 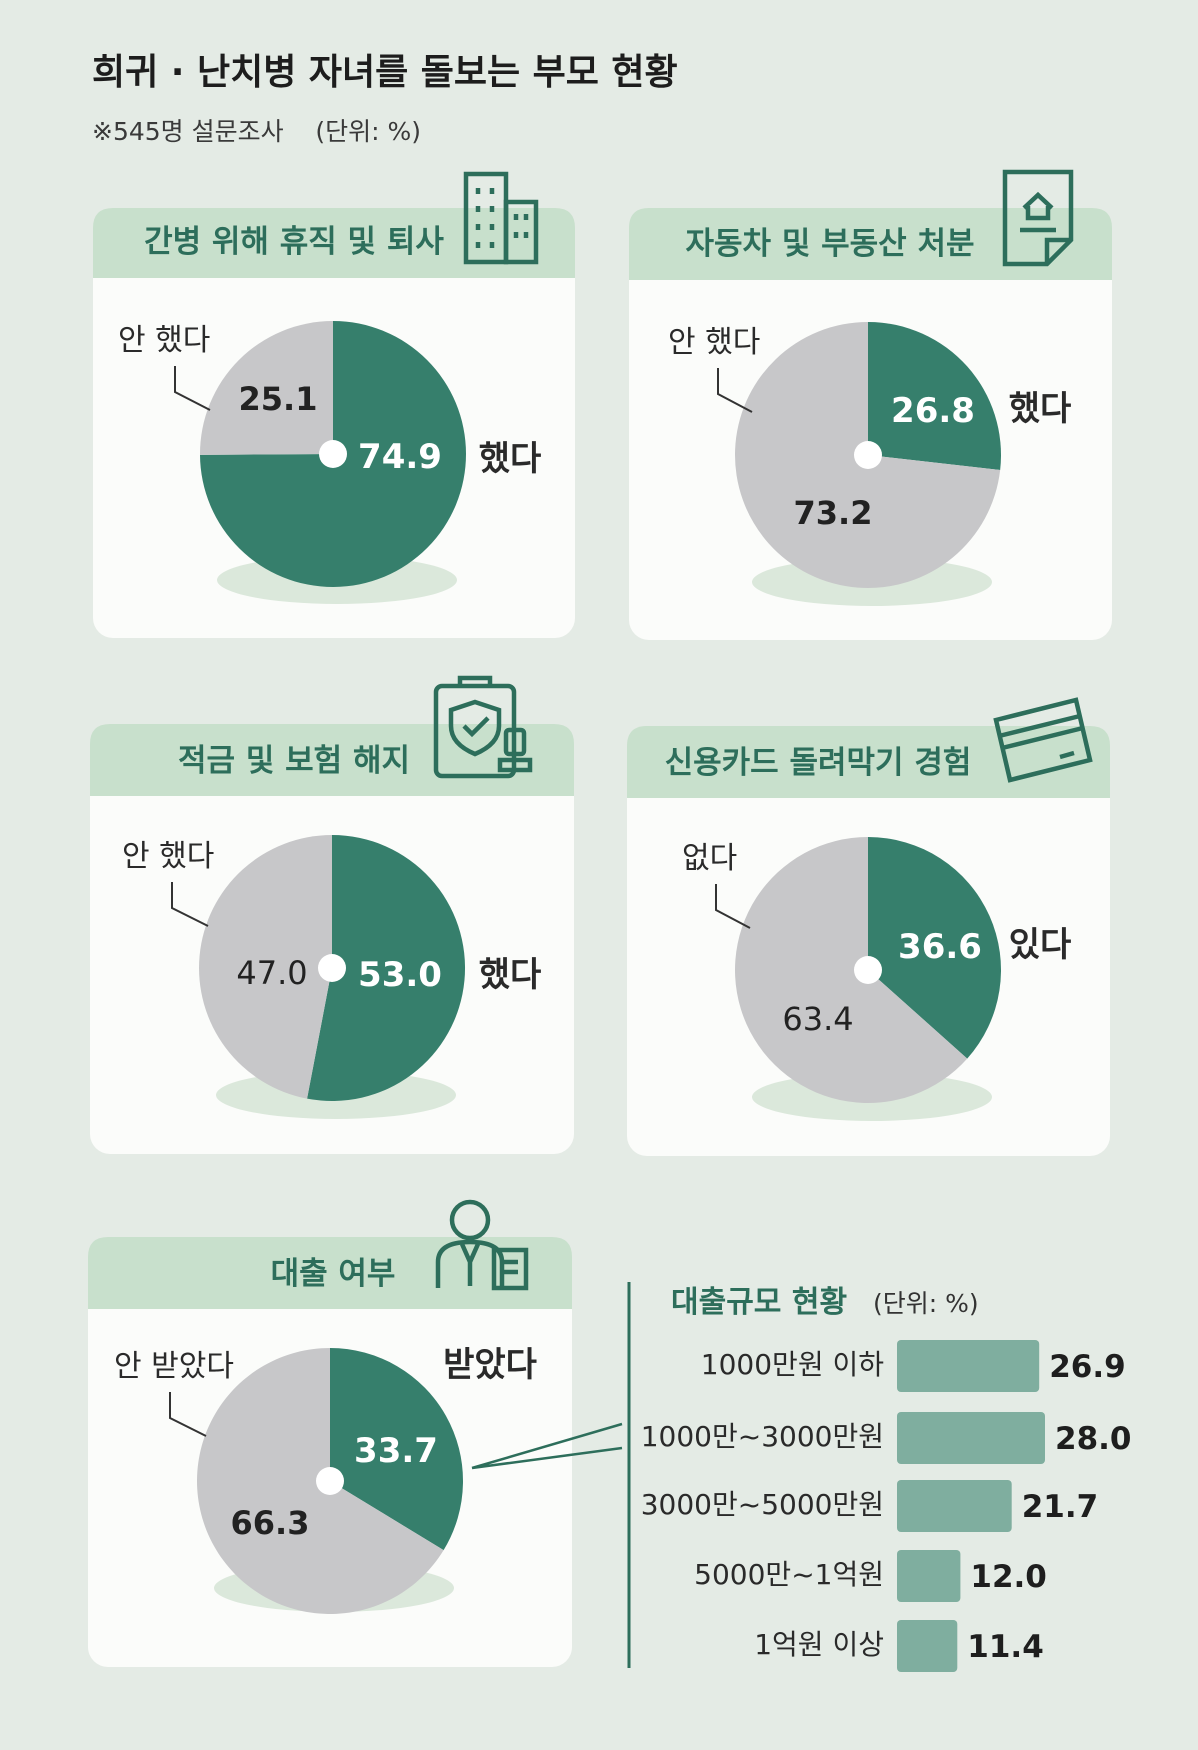 I want to click on bar-category-label: 5000만~1억원, so click(x=789, y=1574).